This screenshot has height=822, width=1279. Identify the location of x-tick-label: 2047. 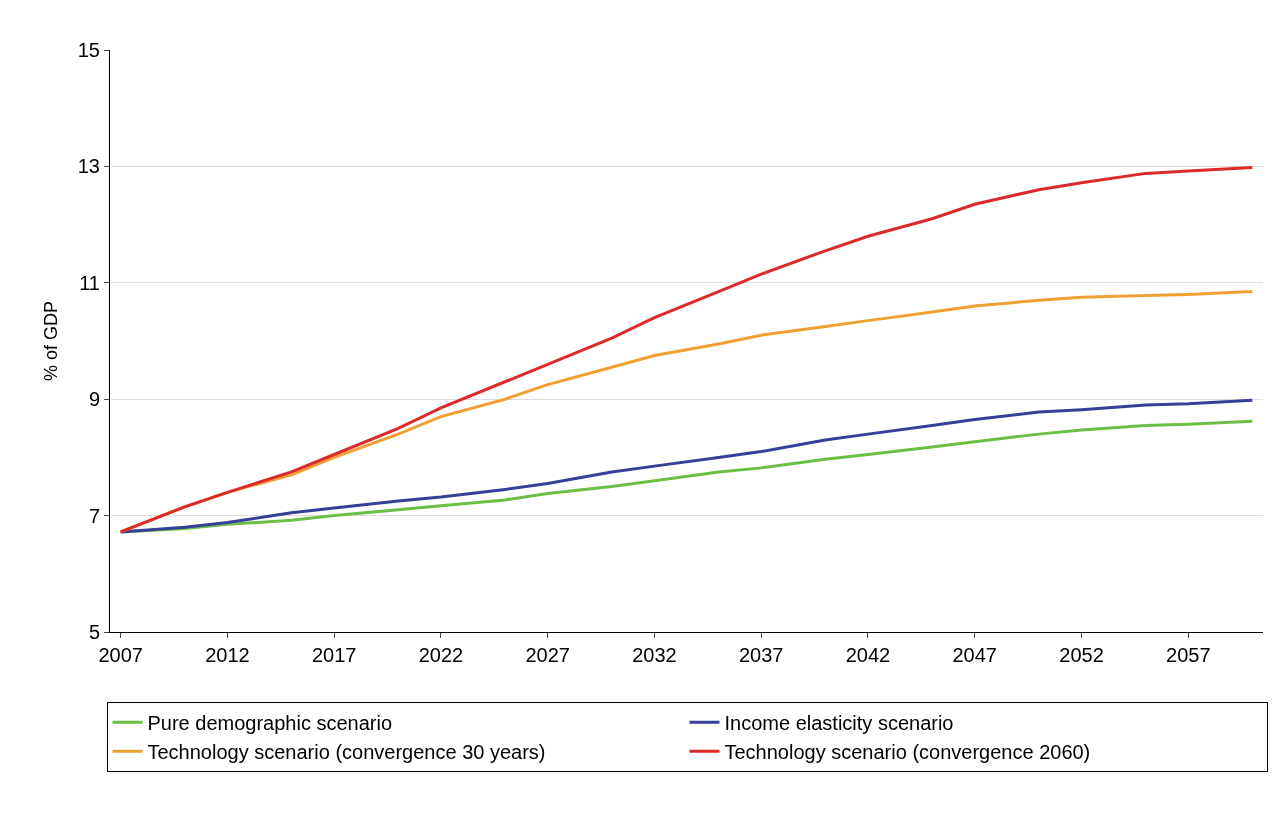
(974, 655).